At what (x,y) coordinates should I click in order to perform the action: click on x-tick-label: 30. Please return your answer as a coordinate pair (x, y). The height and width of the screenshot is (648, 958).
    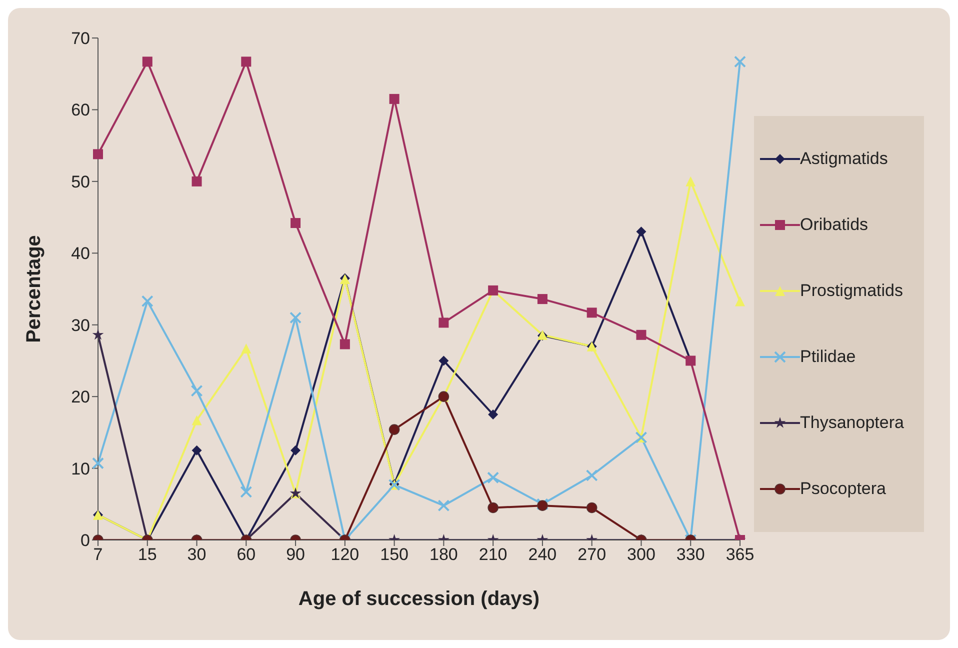
    Looking at the image, I should click on (196, 554).